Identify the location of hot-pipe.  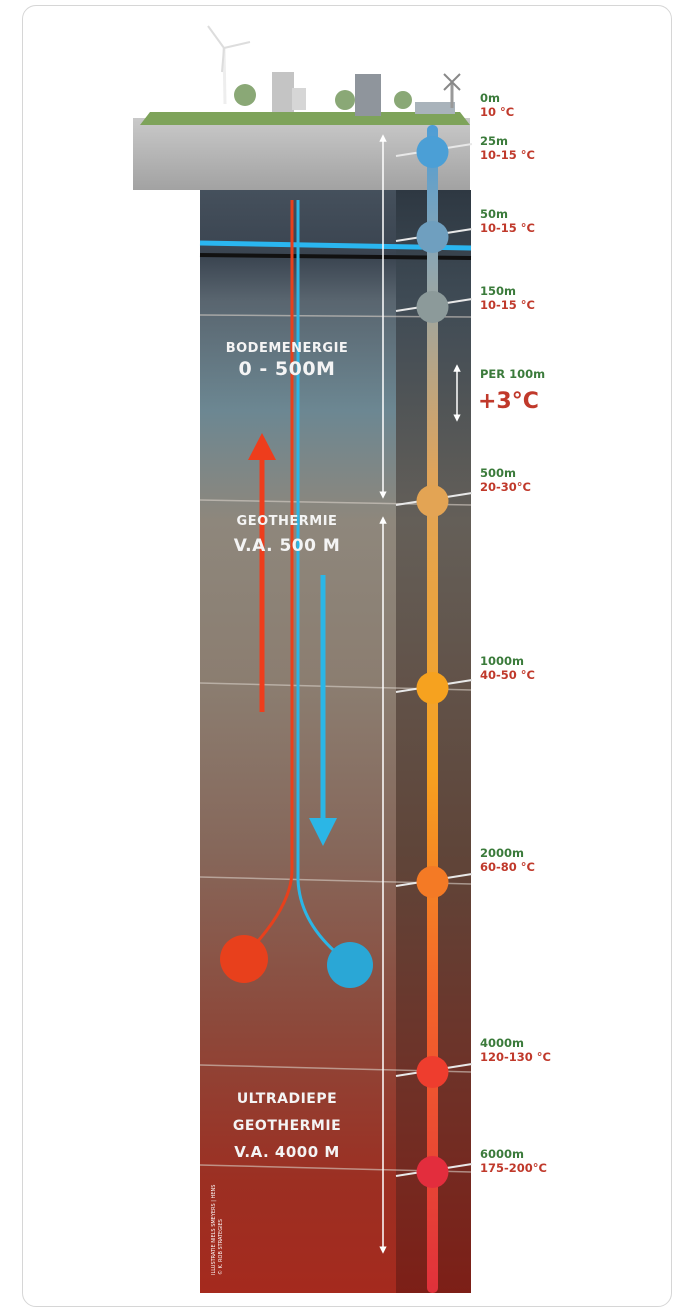
(271, 576).